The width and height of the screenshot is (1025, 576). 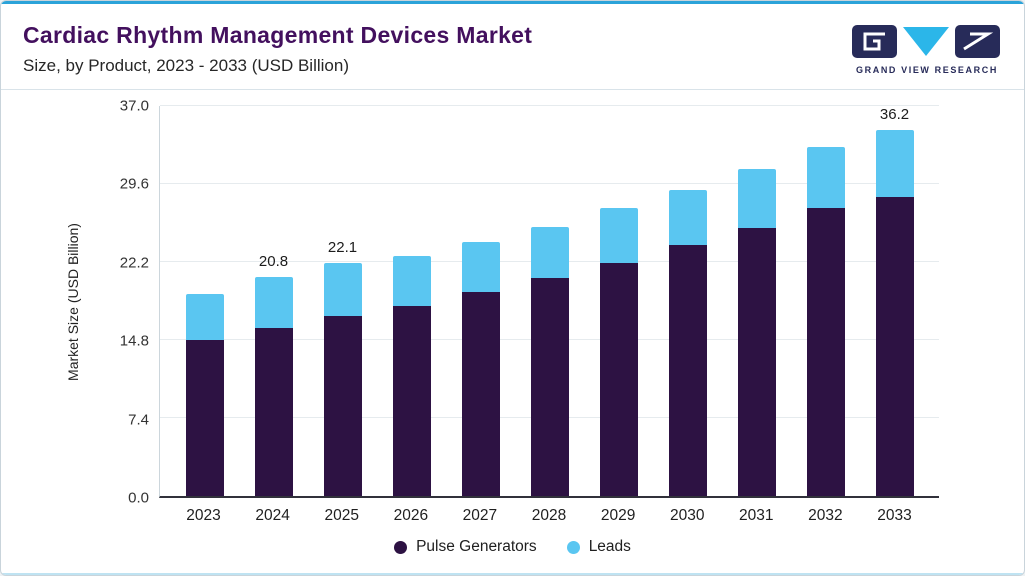 I want to click on legend-item-leads: Leads, so click(x=598, y=547).